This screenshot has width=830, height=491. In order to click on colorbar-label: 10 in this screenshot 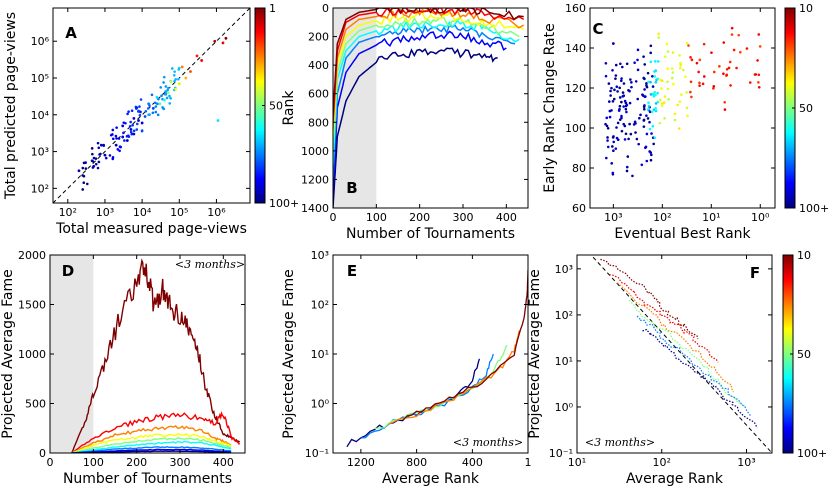, I will do `click(806, 8)`.